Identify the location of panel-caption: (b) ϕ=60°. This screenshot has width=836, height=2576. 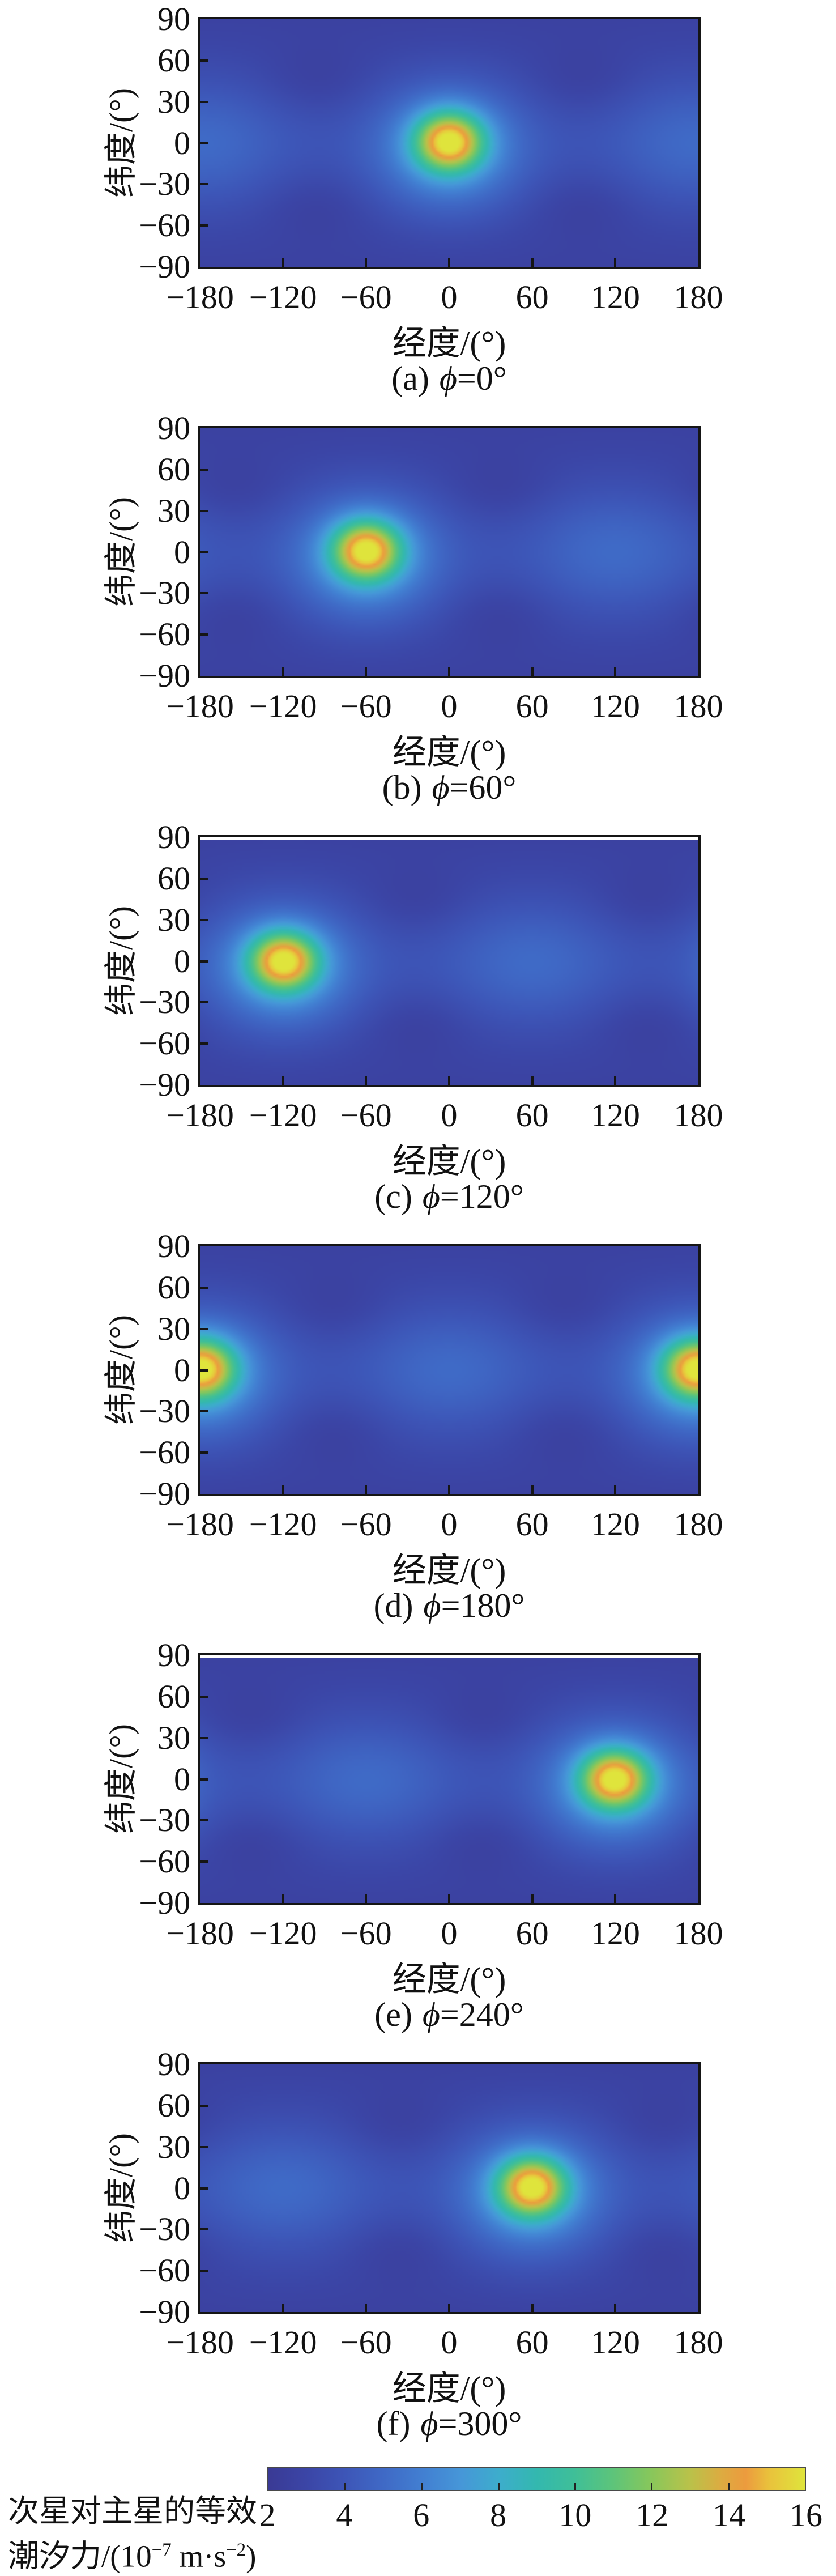
(449, 787).